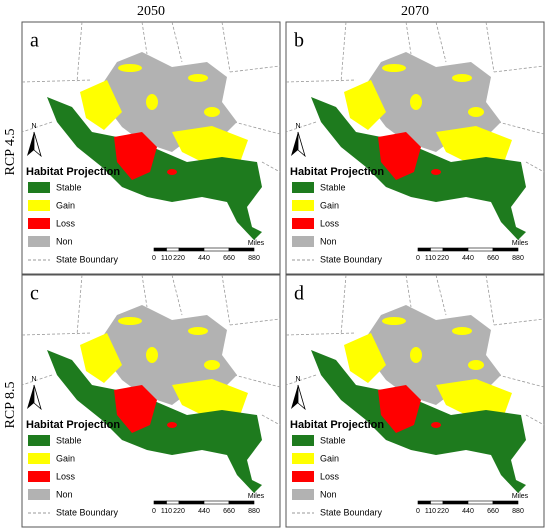 The height and width of the screenshot is (529, 550). What do you see at coordinates (34, 294) in the screenshot?
I see `panel-letter: c` at bounding box center [34, 294].